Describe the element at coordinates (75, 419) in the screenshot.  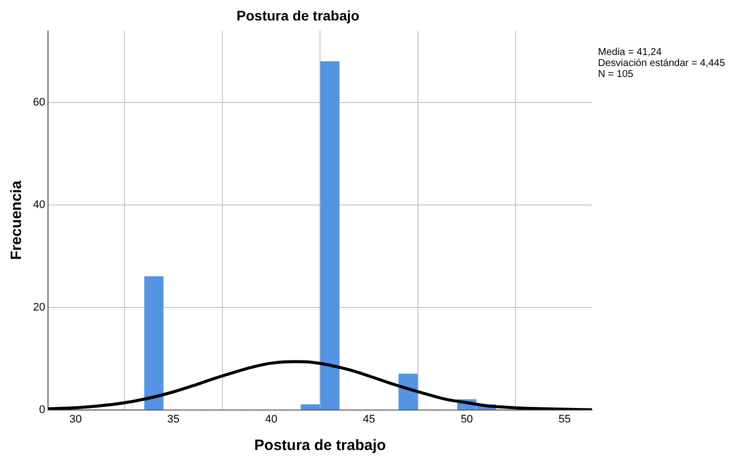
I see `x-tick-label: 30` at that location.